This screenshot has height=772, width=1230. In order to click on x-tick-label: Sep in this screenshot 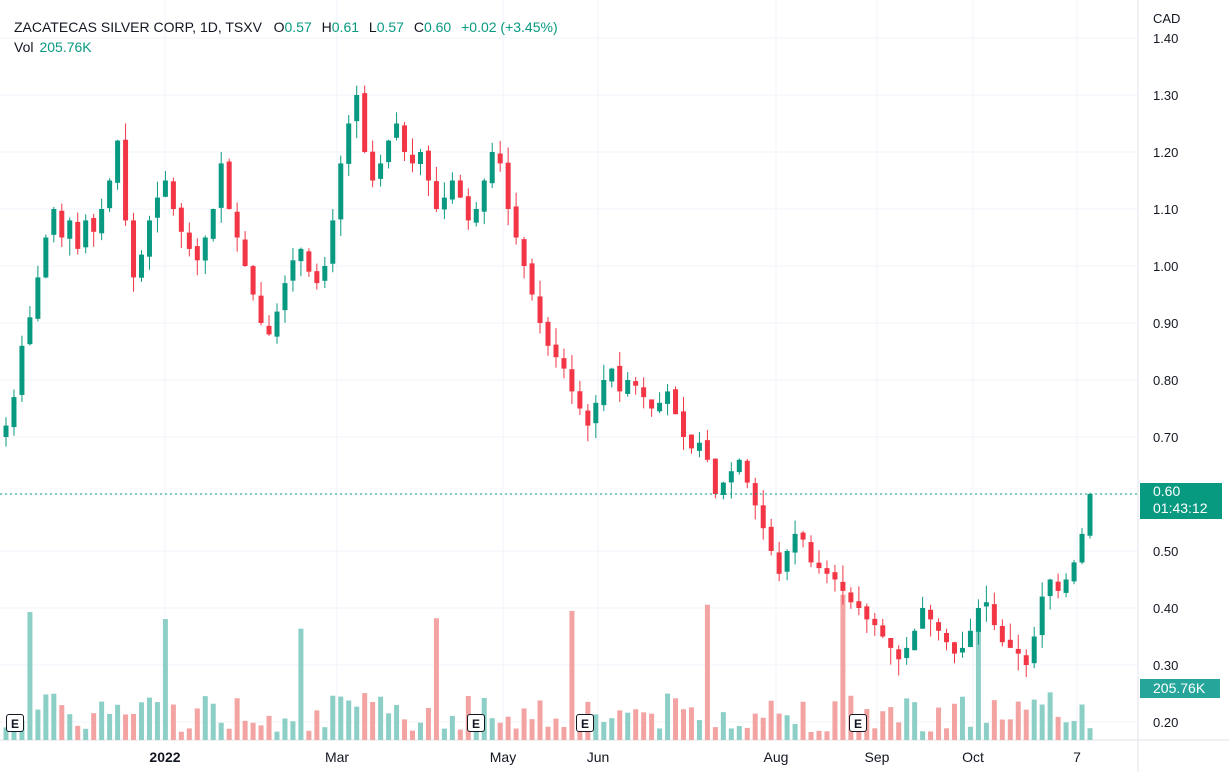, I will do `click(877, 757)`.